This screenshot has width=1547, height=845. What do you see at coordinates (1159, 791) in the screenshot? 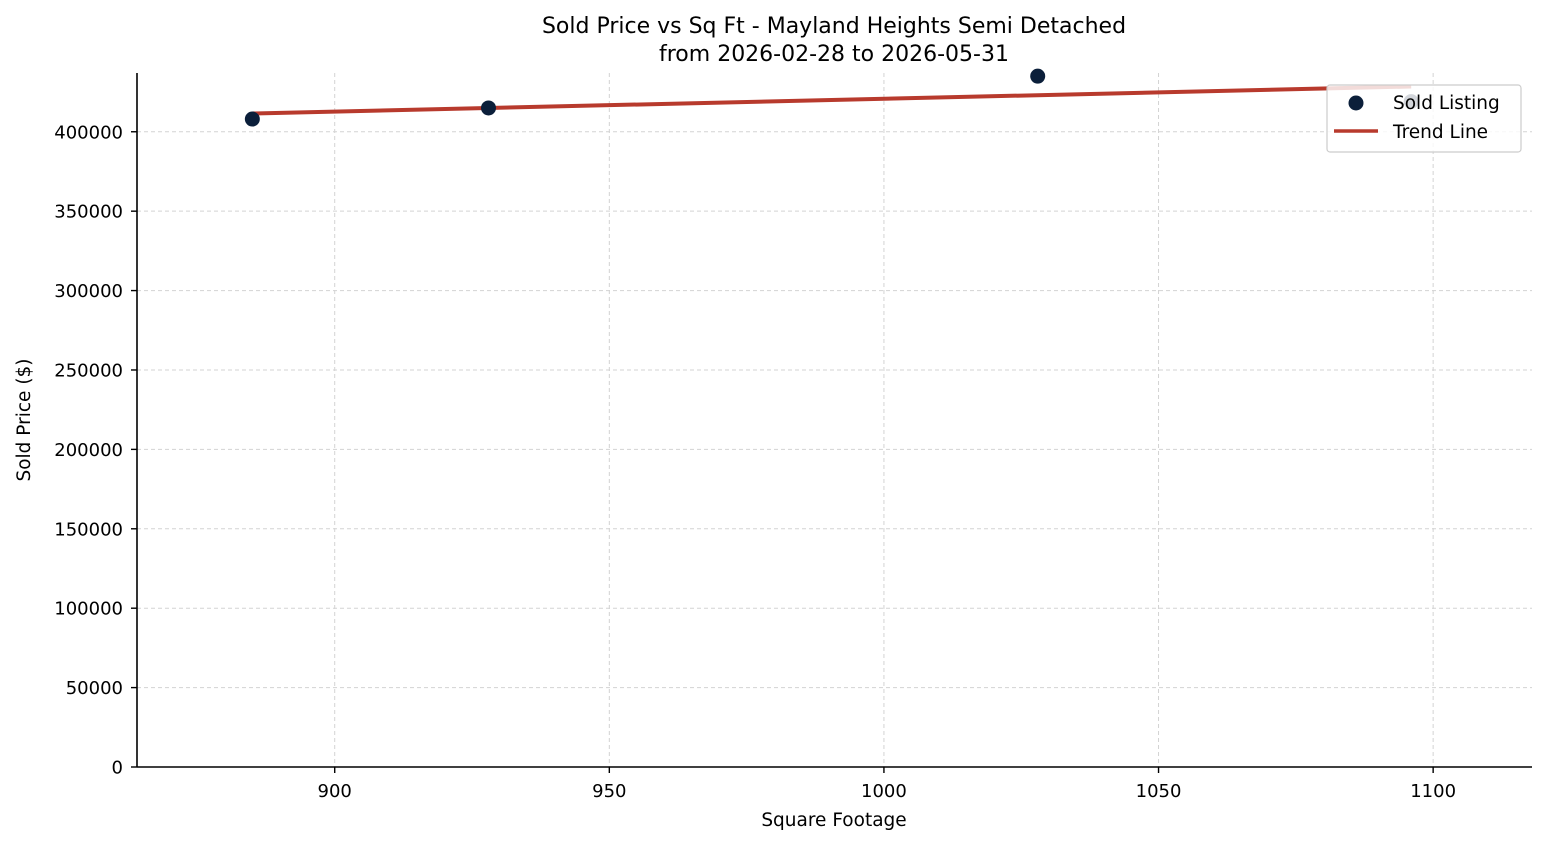
I see `x-tick-label: 1050` at bounding box center [1159, 791].